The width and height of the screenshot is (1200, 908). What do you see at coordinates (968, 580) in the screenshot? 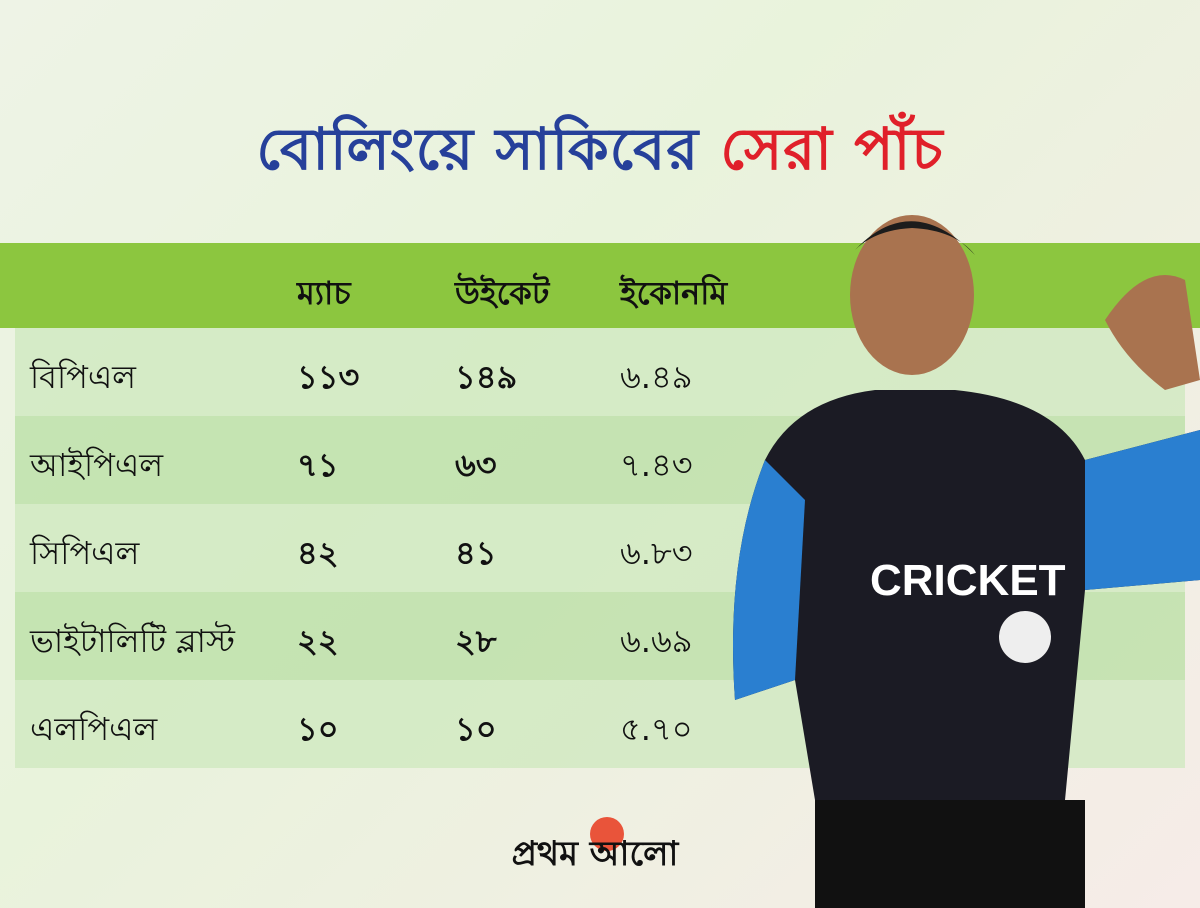
I see `jersey-text: CRICKET` at bounding box center [968, 580].